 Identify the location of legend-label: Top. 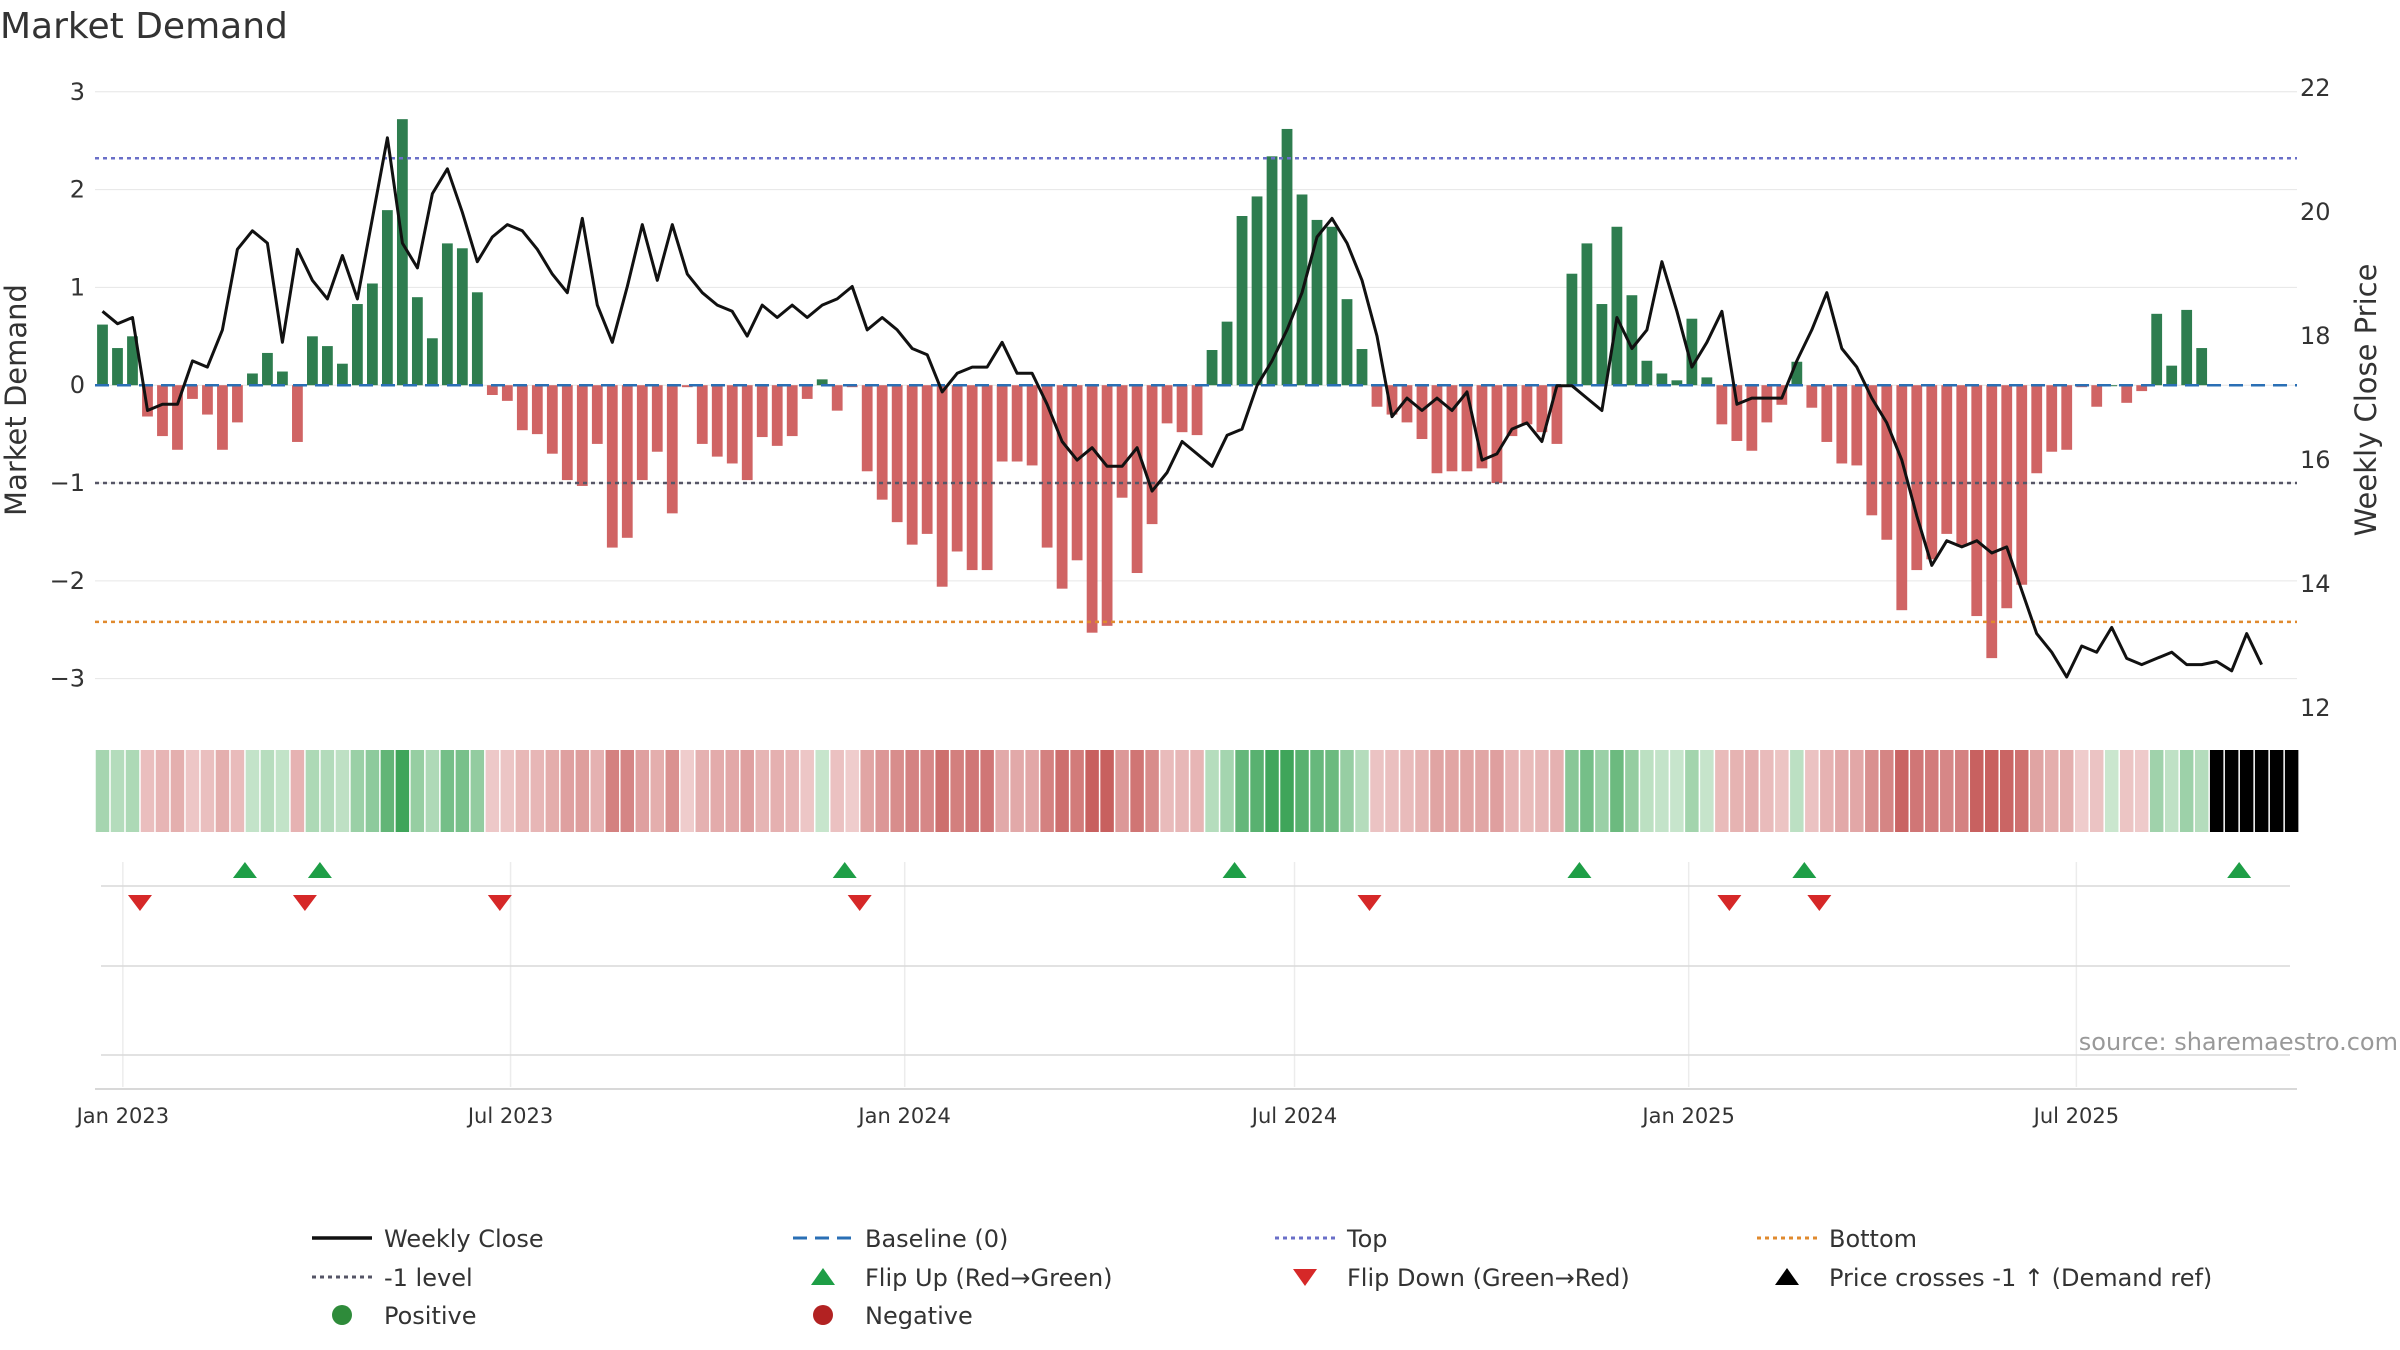
(1367, 1239).